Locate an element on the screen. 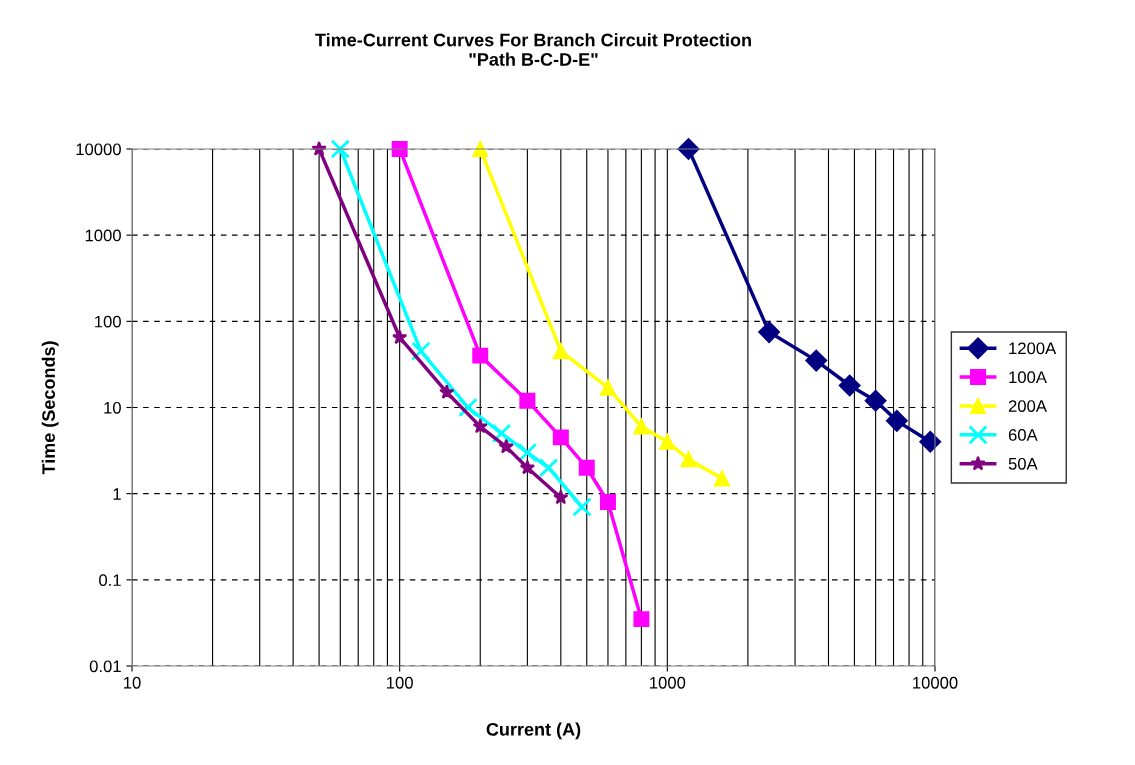 Image resolution: width=1135 pixels, height=765 pixels. y-tick-label: 10 is located at coordinates (112, 407).